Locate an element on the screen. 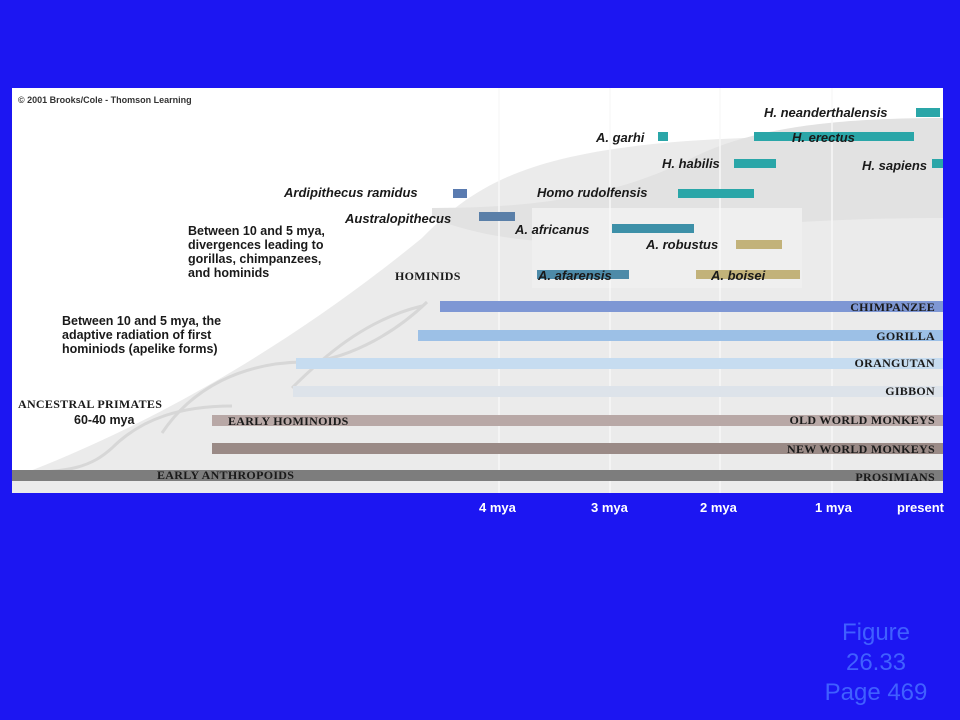 This screenshot has height=720, width=960. bar-ramidus is located at coordinates (460, 193).